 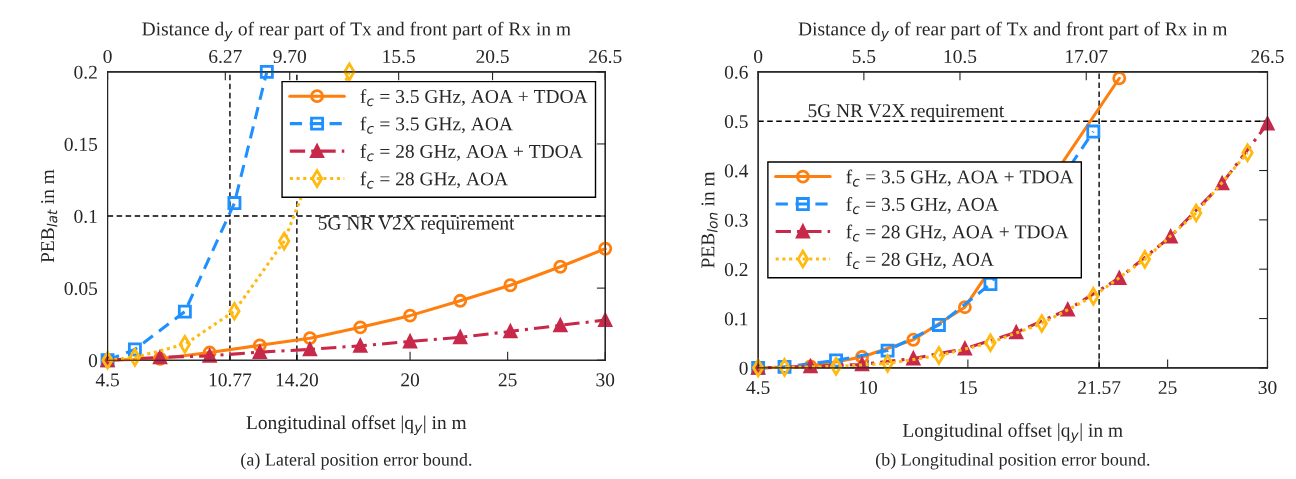 I want to click on text: (a) Lateral position error bound., so click(x=356, y=461).